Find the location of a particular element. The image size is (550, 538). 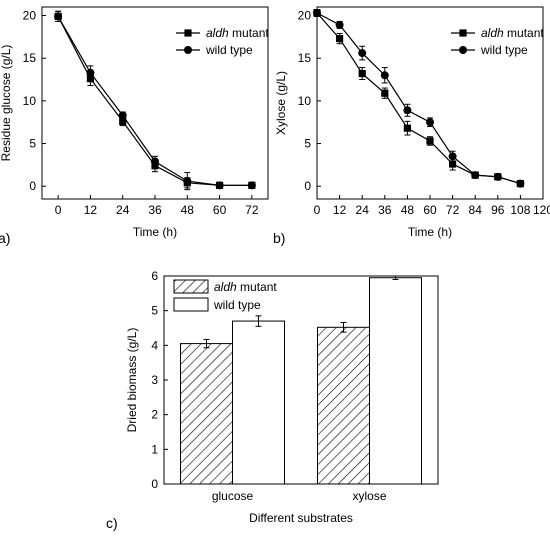

x-tick-label: 96 is located at coordinates (498, 210).